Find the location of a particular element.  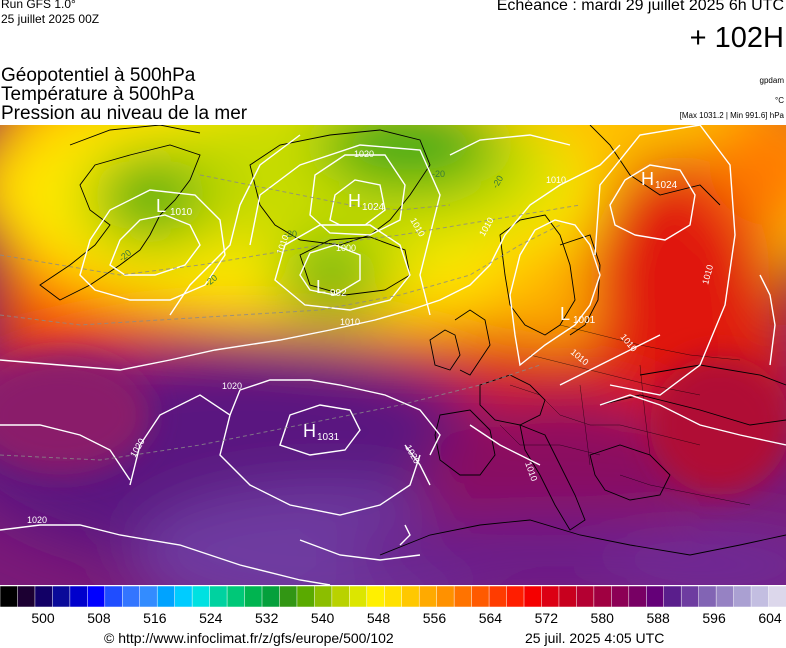

color-scale-tick: 540 is located at coordinates (322, 618).